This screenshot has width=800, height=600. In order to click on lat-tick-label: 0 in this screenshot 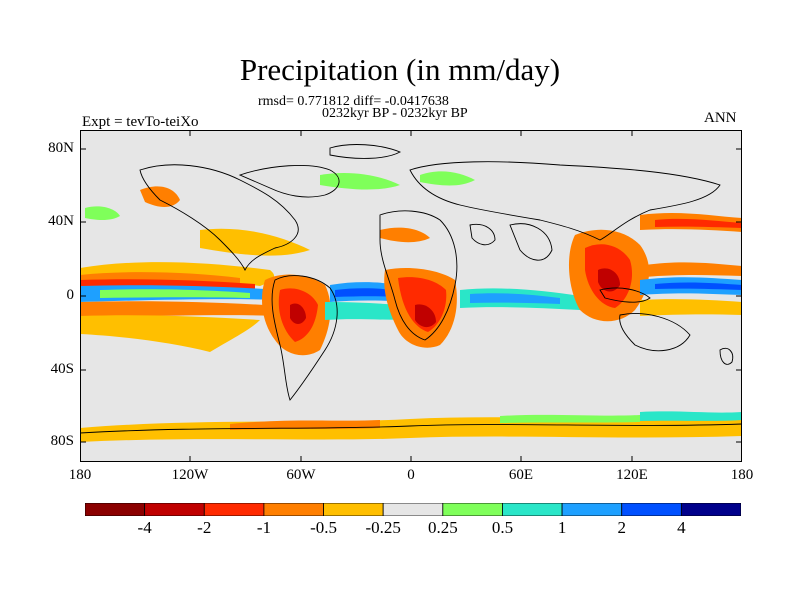, I will do `click(70, 295)`.